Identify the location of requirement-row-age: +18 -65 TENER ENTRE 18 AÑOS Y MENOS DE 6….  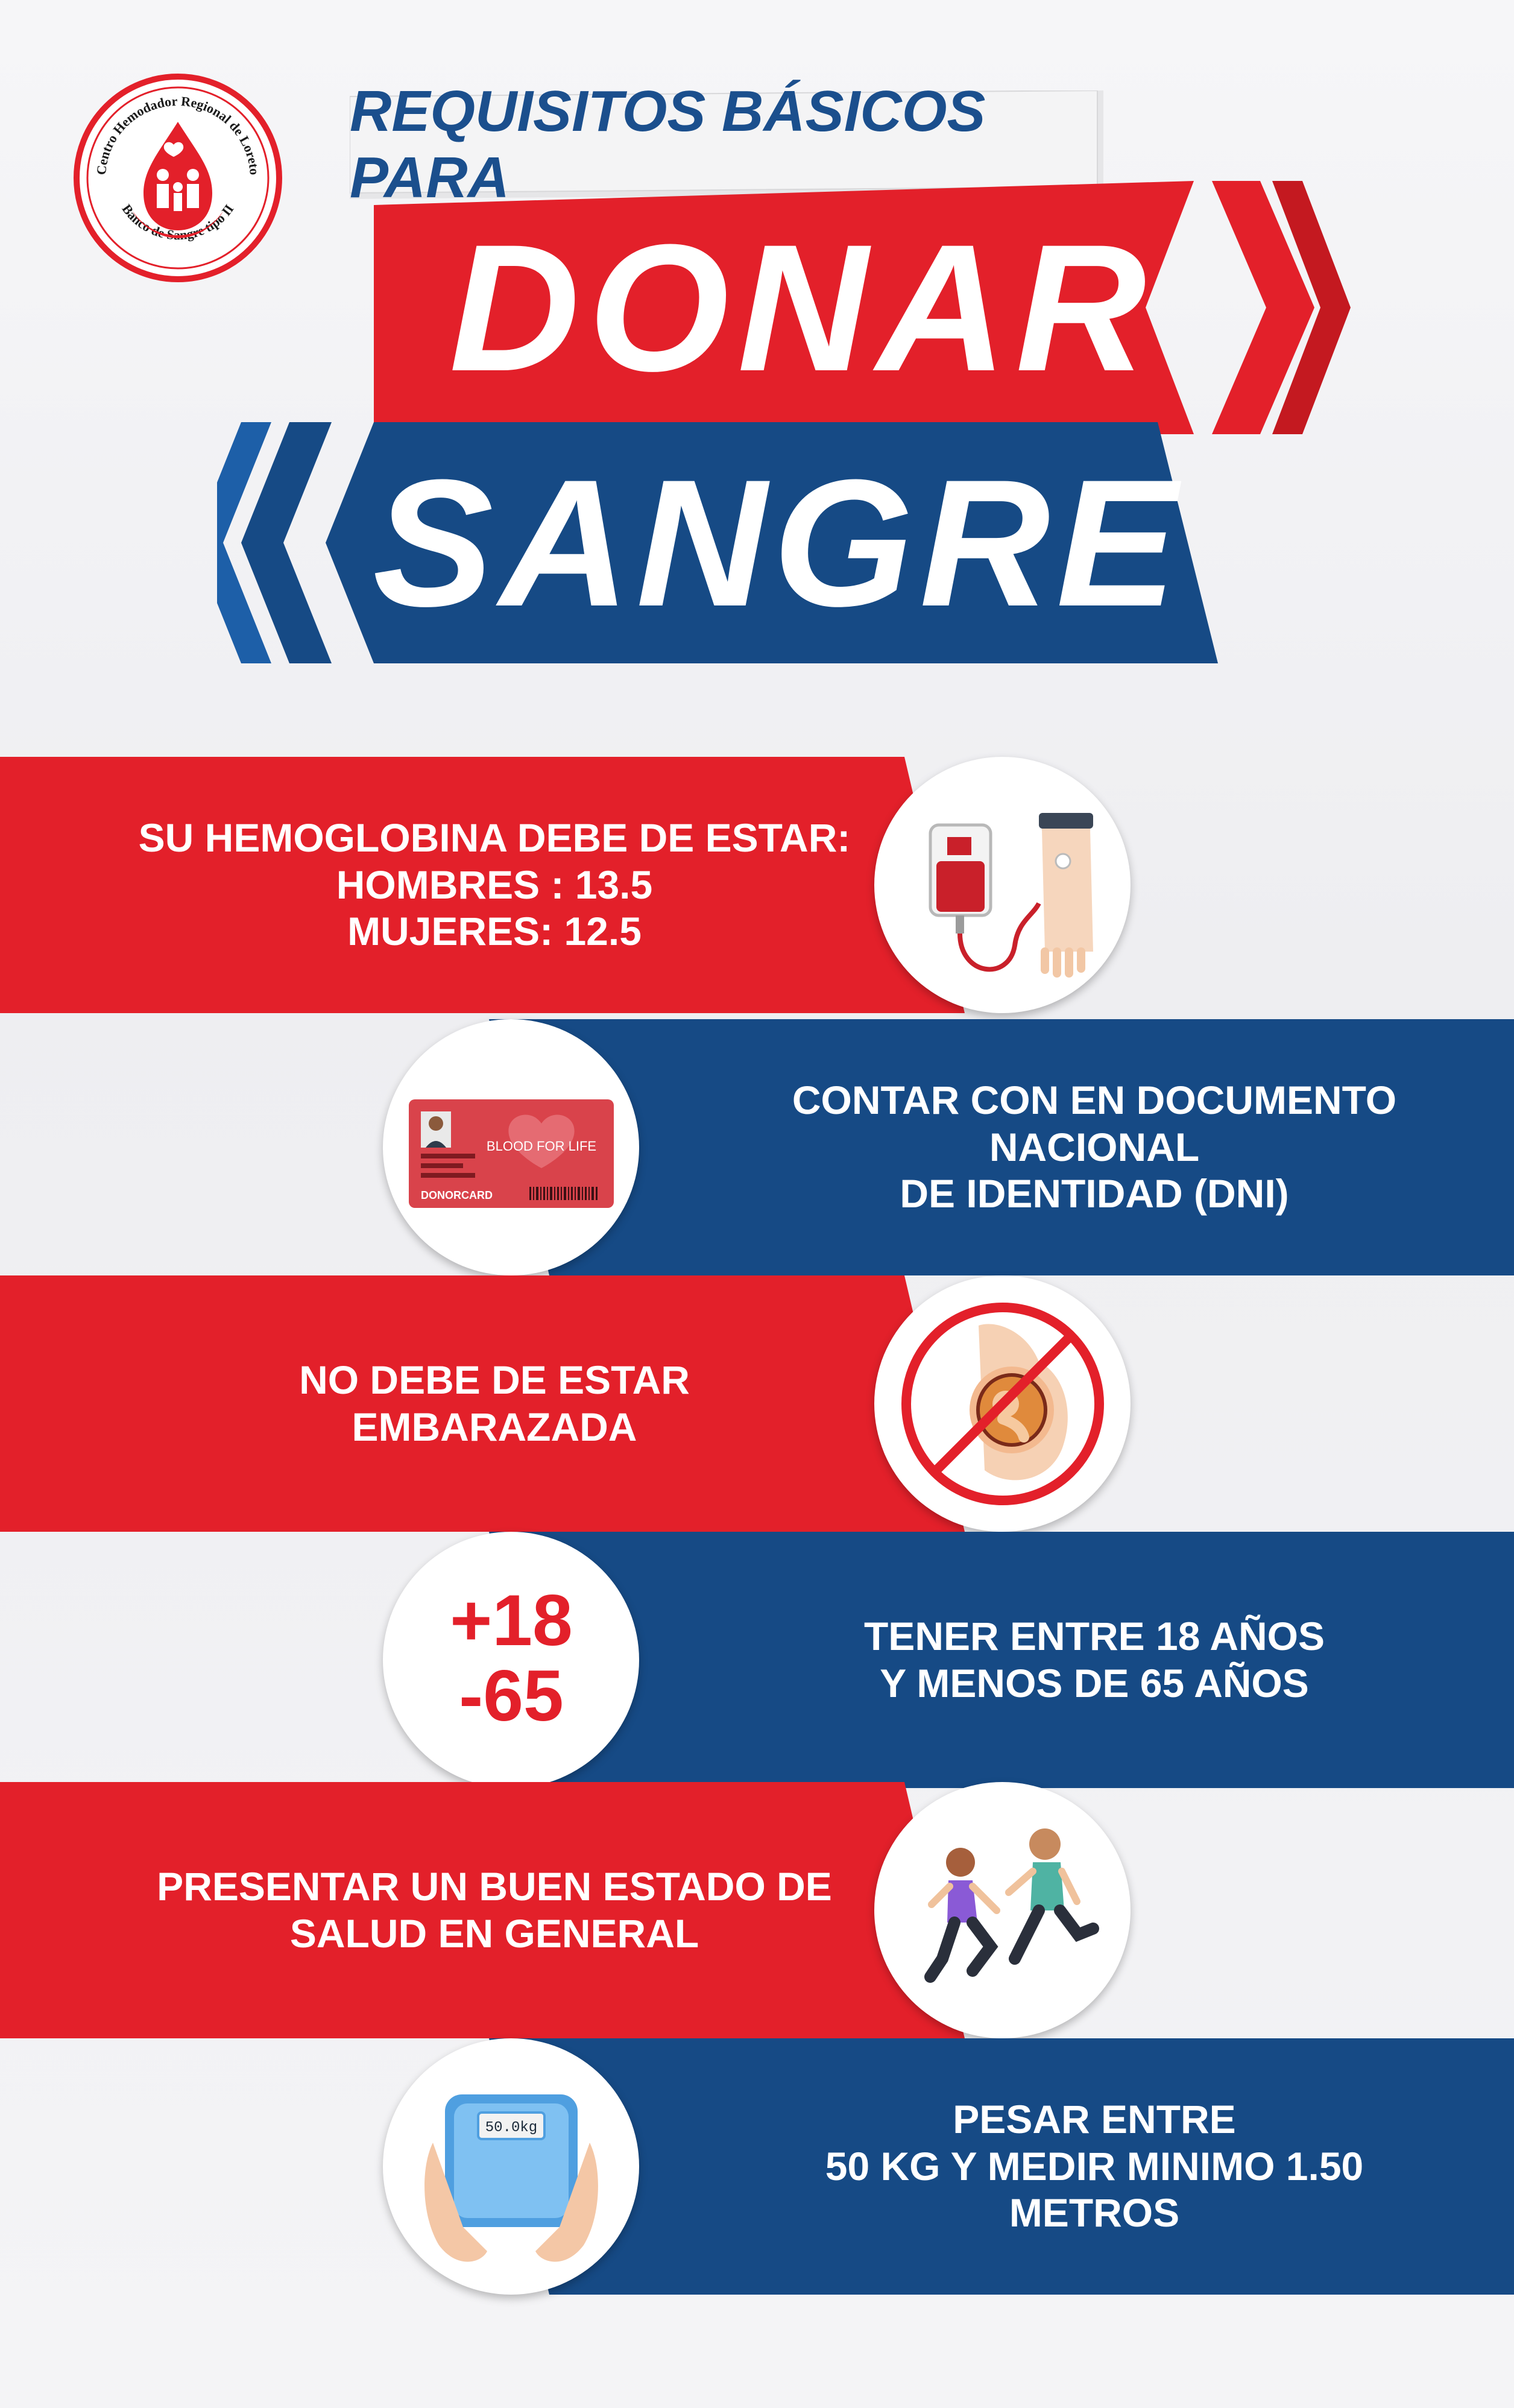
(757, 1660).